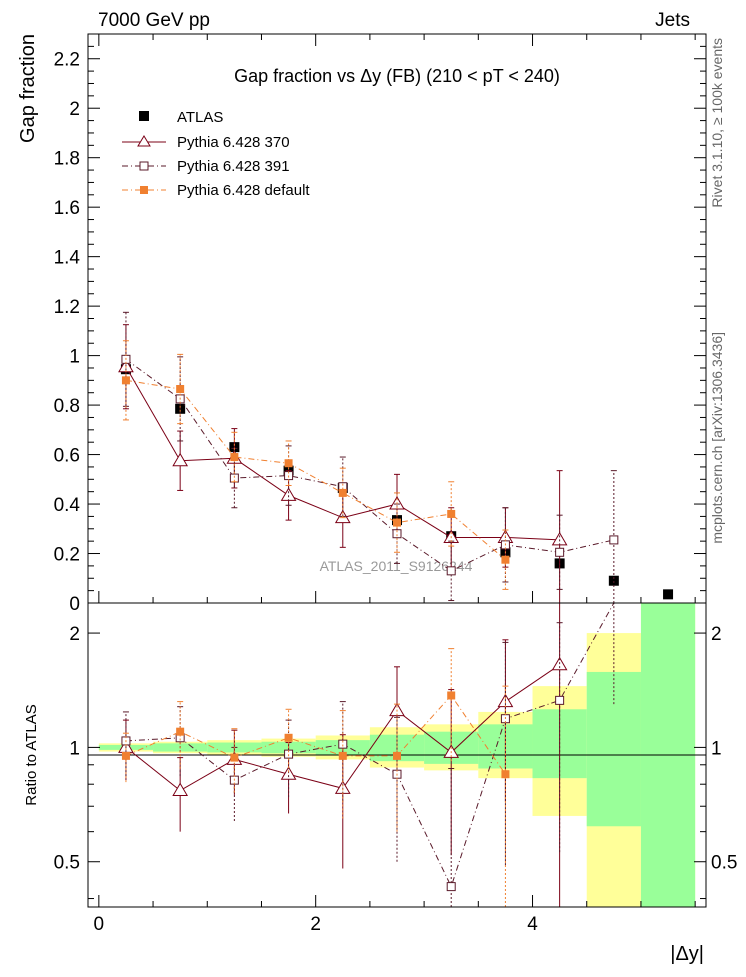 The width and height of the screenshot is (746, 977). Describe the element at coordinates (74, 109) in the screenshot. I see `y-tick-label-main: 2` at that location.